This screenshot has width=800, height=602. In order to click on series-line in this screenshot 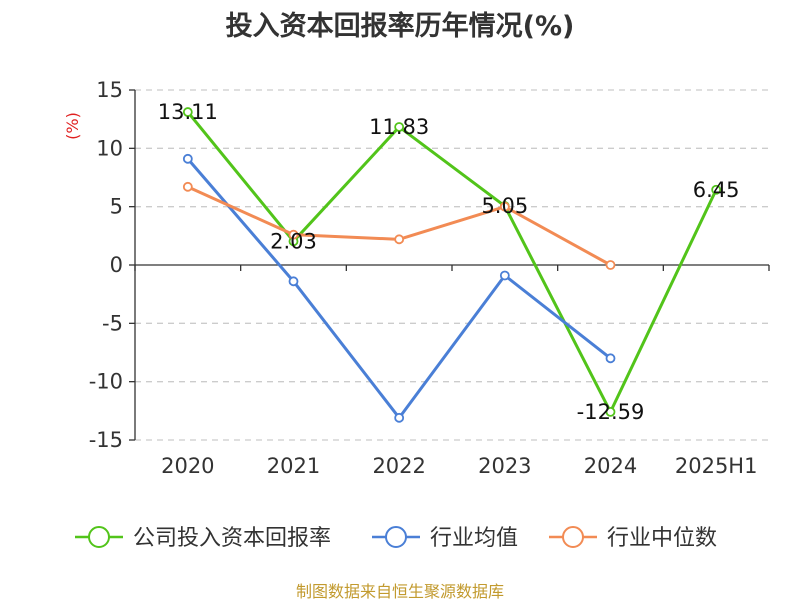, I will do `click(399, 226)`.